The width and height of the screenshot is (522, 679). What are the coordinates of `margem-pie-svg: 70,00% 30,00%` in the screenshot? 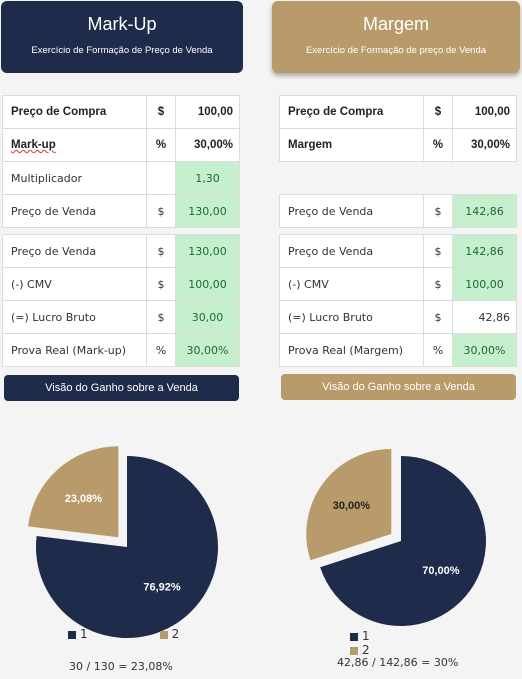 It's located at (396, 537).